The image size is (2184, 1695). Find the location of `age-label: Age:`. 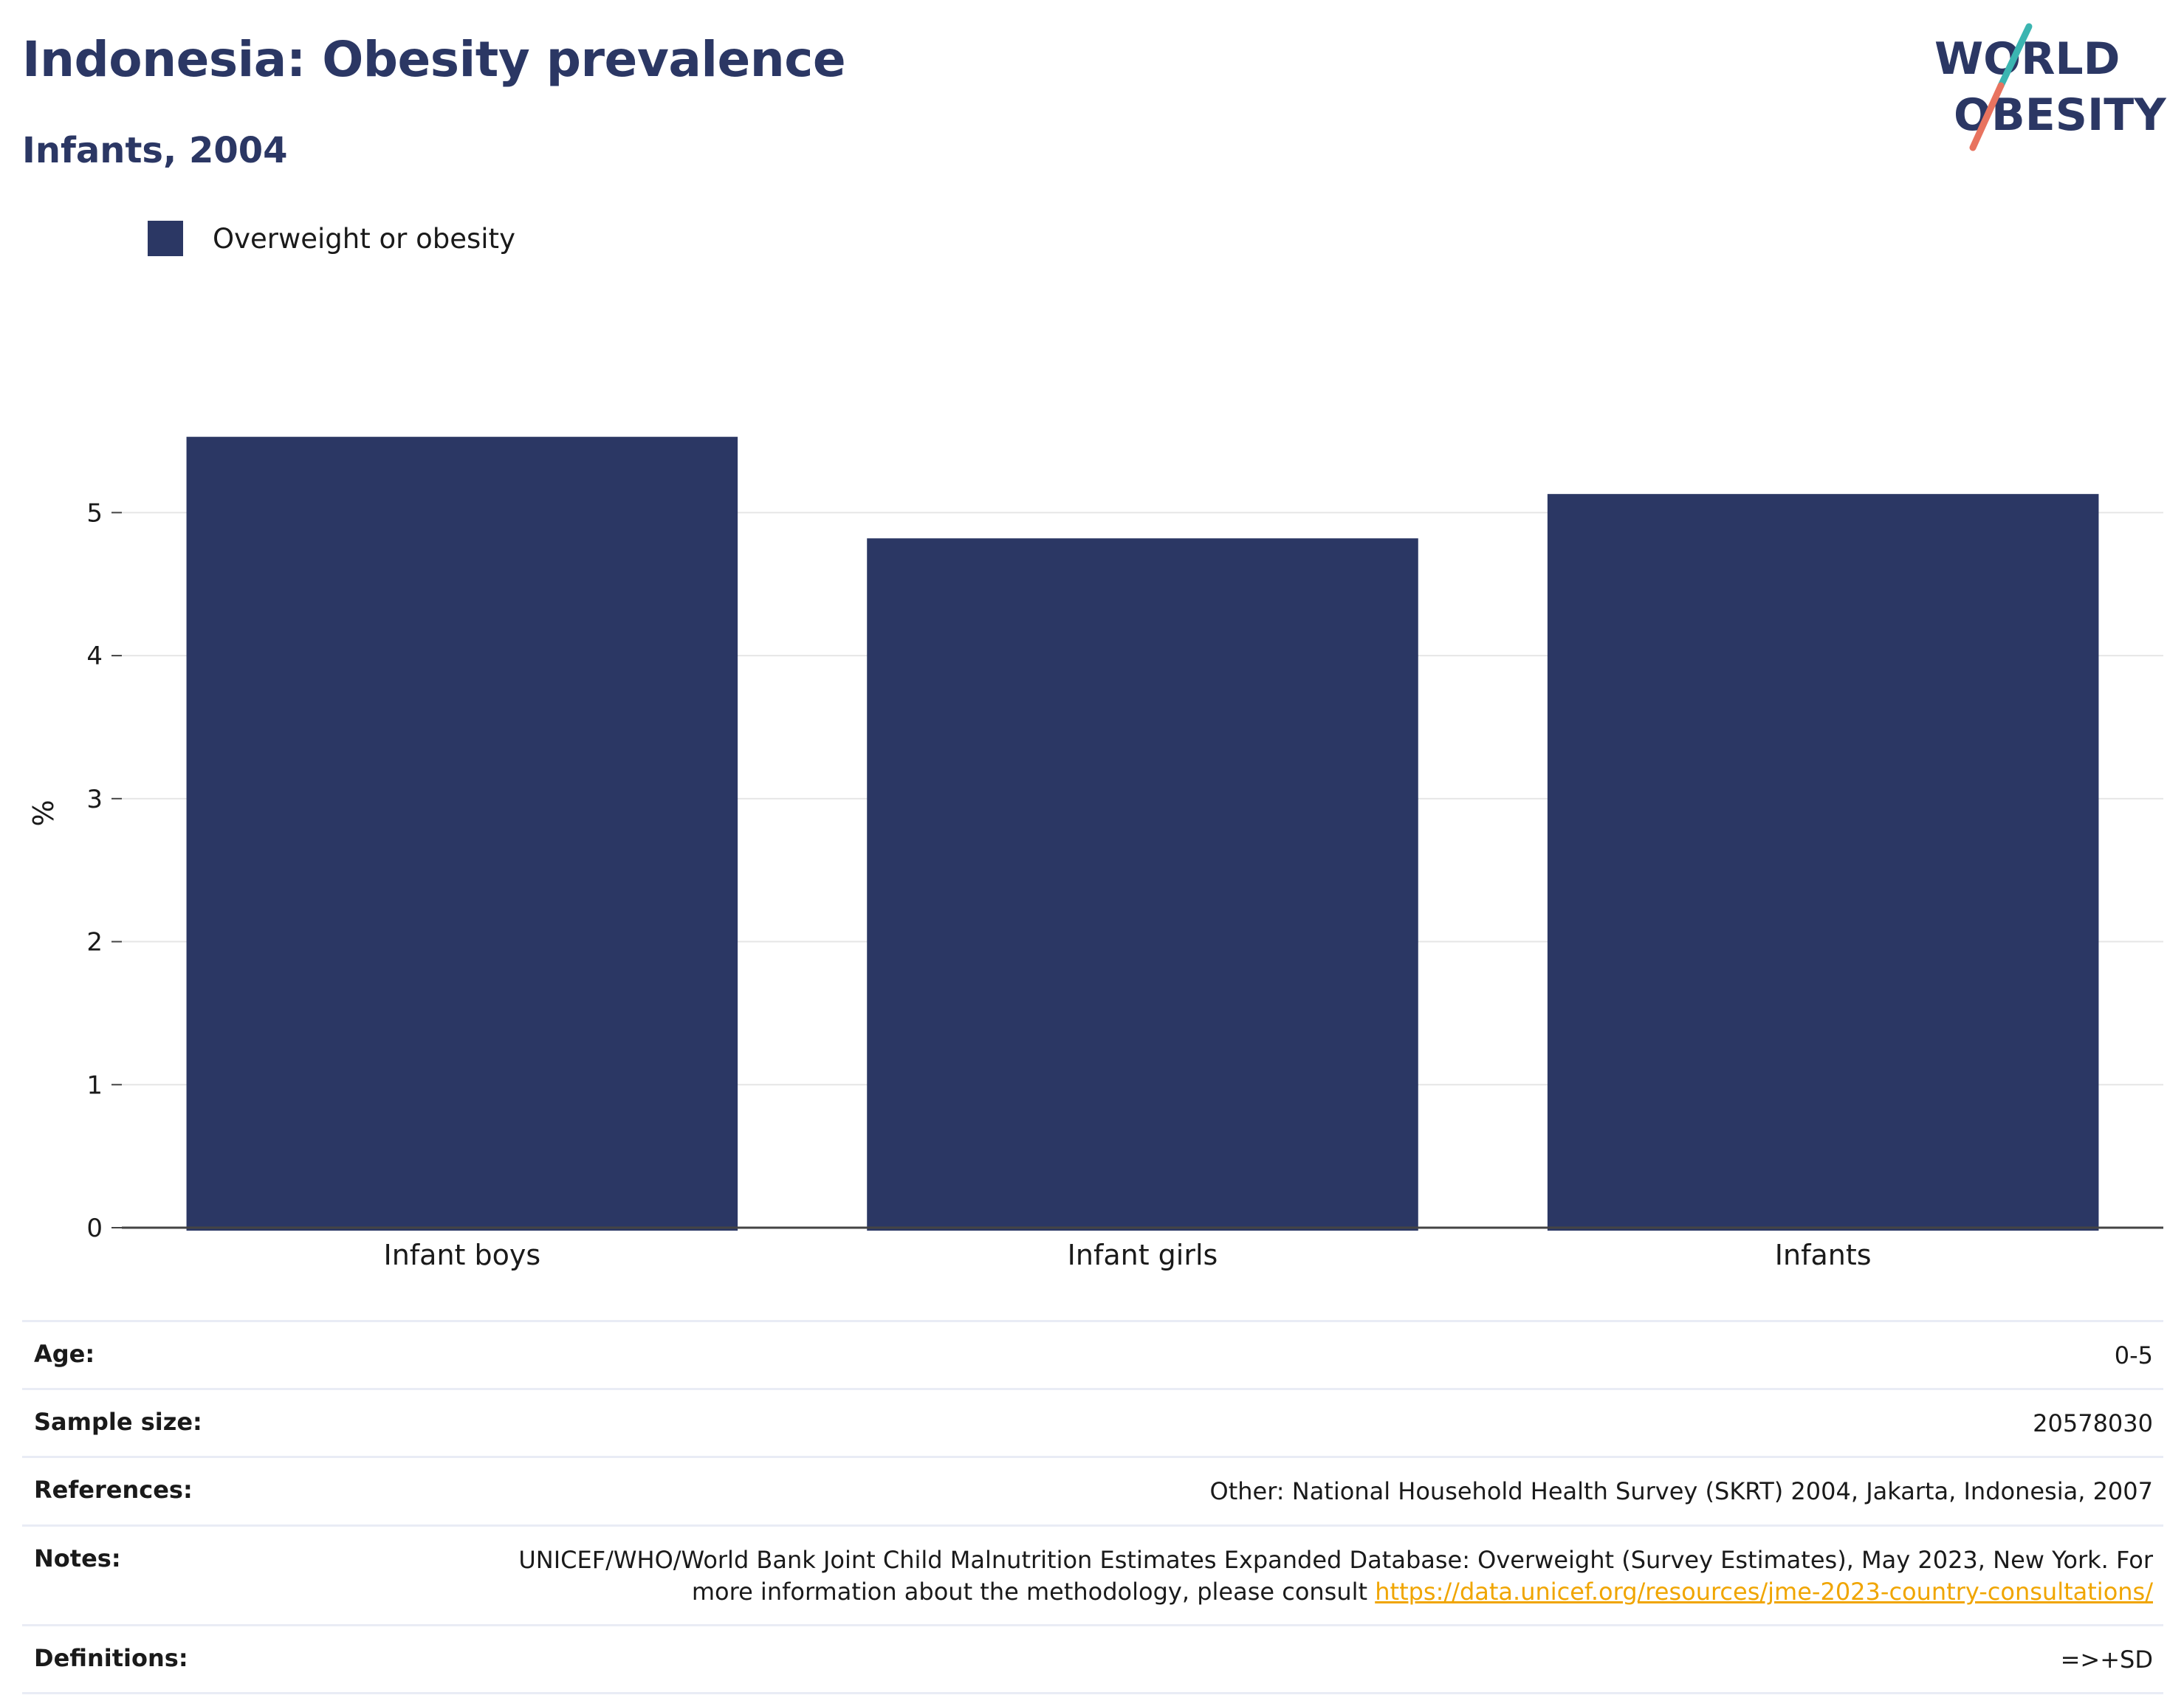

age-label: Age: is located at coordinates (64, 1354).